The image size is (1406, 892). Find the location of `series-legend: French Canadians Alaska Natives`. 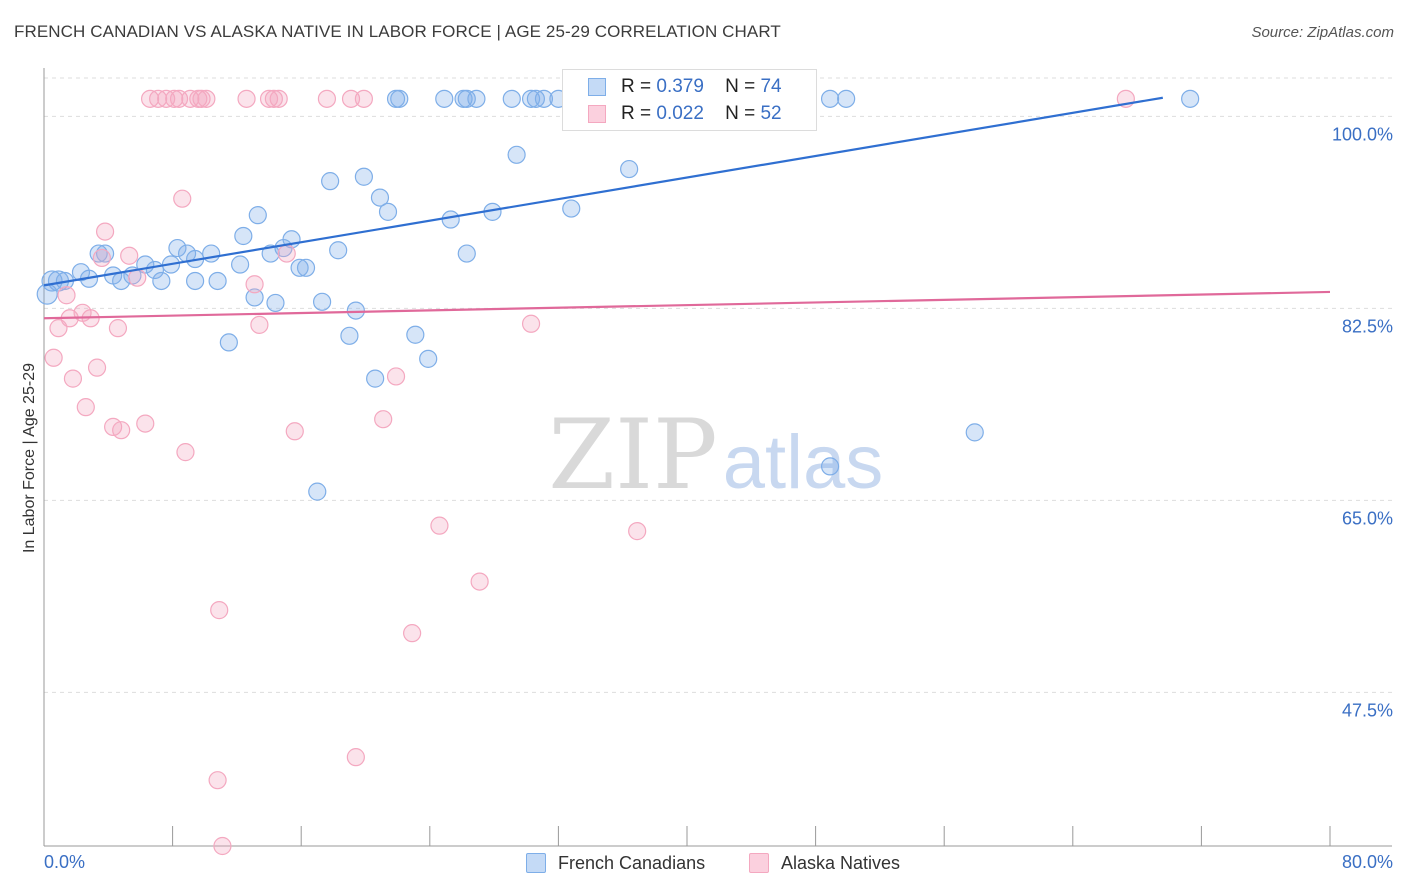

series-legend: French Canadians Alaska Natives is located at coordinates (703, 865).